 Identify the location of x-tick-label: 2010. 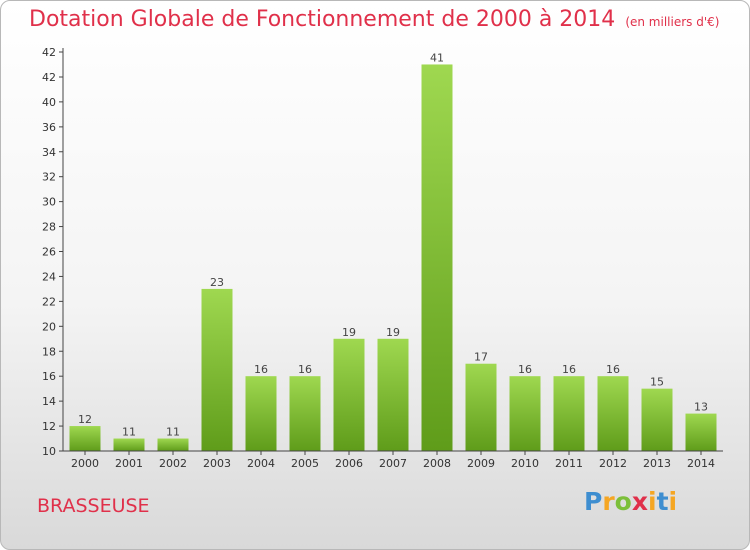
(525, 463).